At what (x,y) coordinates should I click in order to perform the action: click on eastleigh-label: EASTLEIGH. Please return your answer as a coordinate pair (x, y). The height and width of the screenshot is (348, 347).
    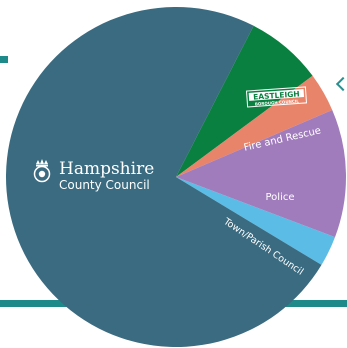
    Looking at the image, I should click on (276, 95).